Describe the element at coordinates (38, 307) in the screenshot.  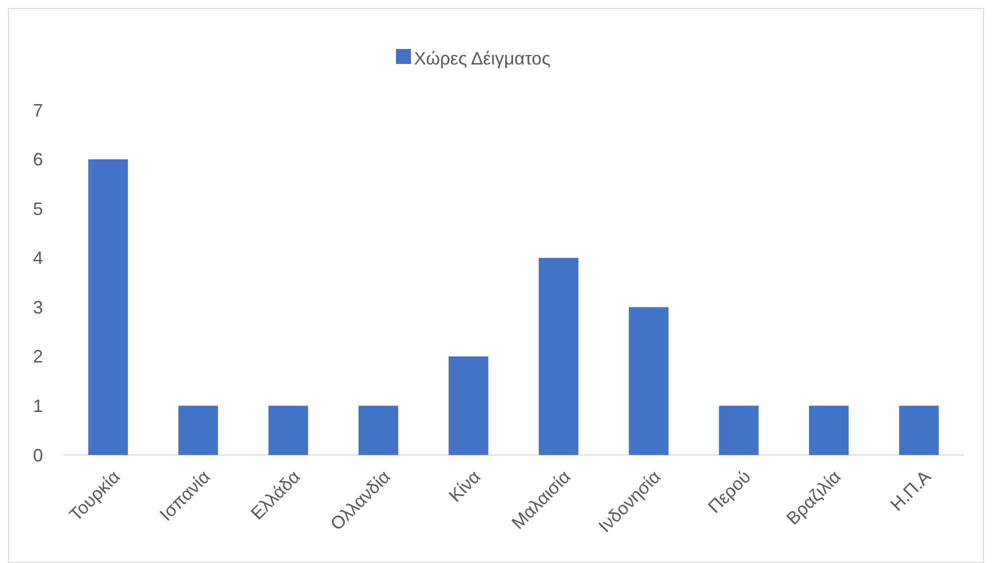
I see `y-tick-label: 3` at that location.